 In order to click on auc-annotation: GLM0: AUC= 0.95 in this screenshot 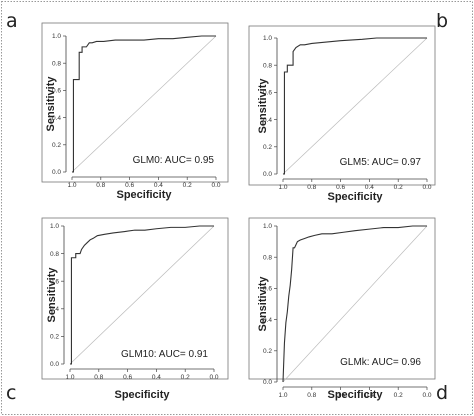, I will do `click(174, 160)`.